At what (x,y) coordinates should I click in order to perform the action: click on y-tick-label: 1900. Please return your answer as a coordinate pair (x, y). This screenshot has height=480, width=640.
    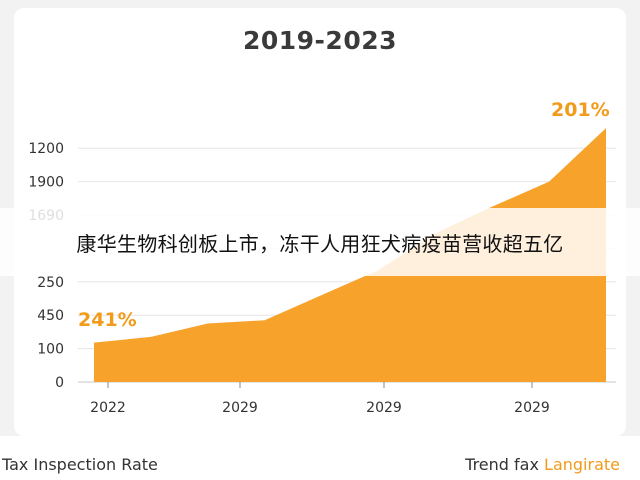
    Looking at the image, I should click on (46, 183).